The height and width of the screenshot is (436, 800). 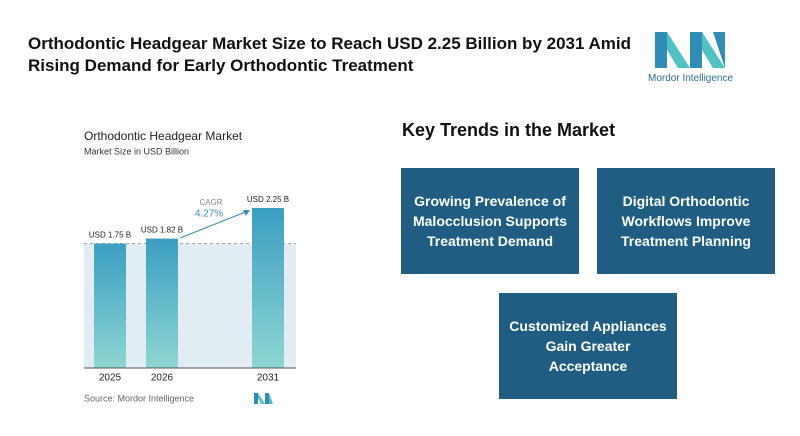 I want to click on small-logo, so click(x=263, y=398).